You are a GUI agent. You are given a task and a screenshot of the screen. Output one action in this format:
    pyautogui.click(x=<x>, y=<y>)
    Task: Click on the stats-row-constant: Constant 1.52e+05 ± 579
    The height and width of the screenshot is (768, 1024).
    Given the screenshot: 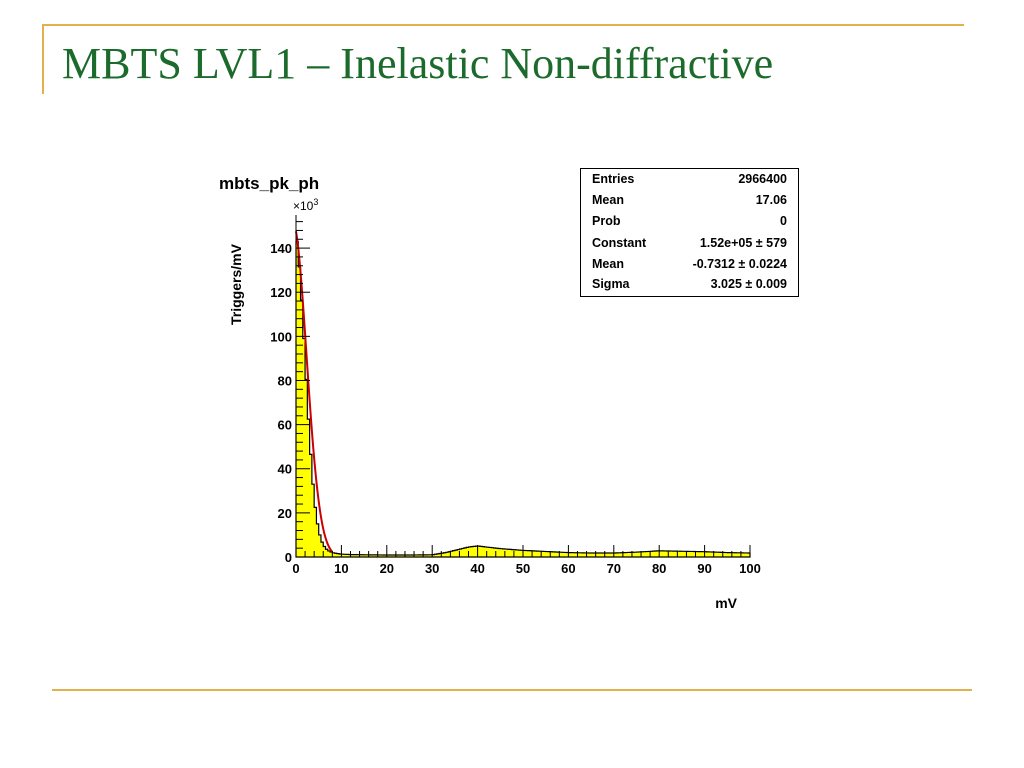 What is the action you would take?
    pyautogui.click(x=689, y=245)
    